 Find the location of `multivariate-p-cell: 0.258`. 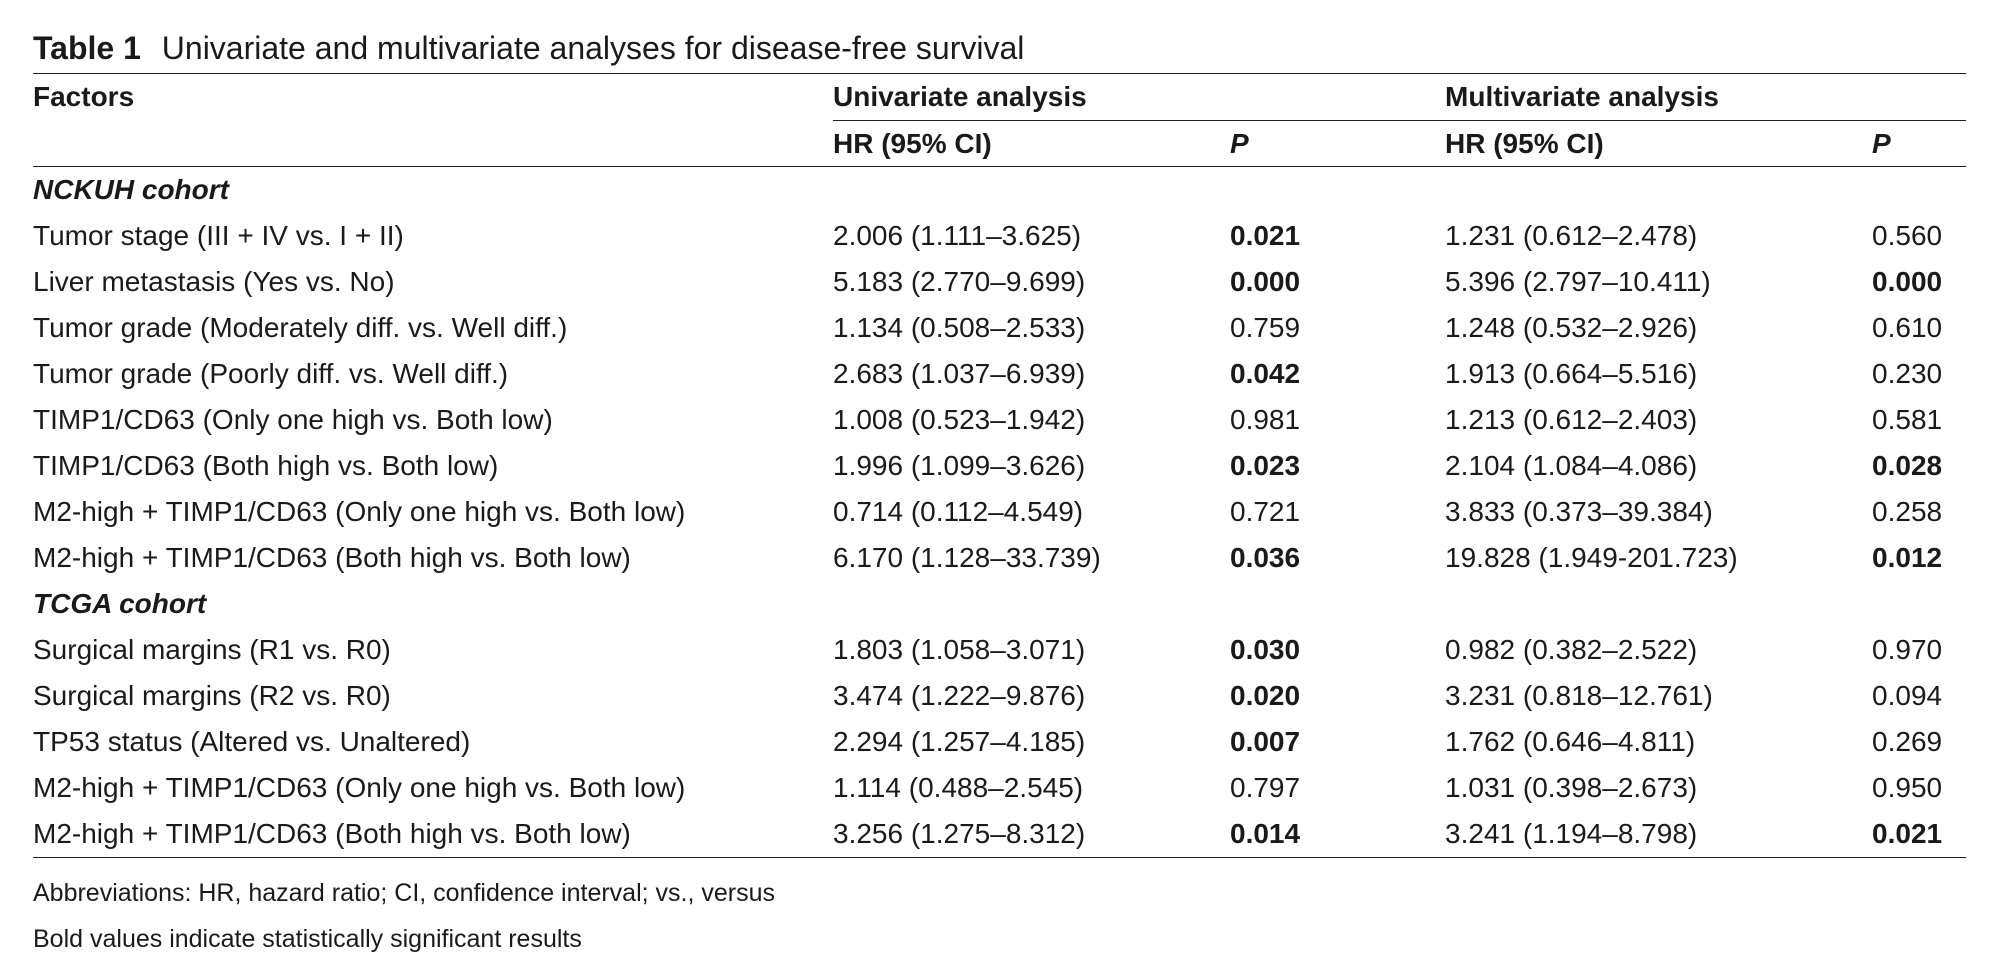

multivariate-p-cell: 0.258 is located at coordinates (1907, 511).